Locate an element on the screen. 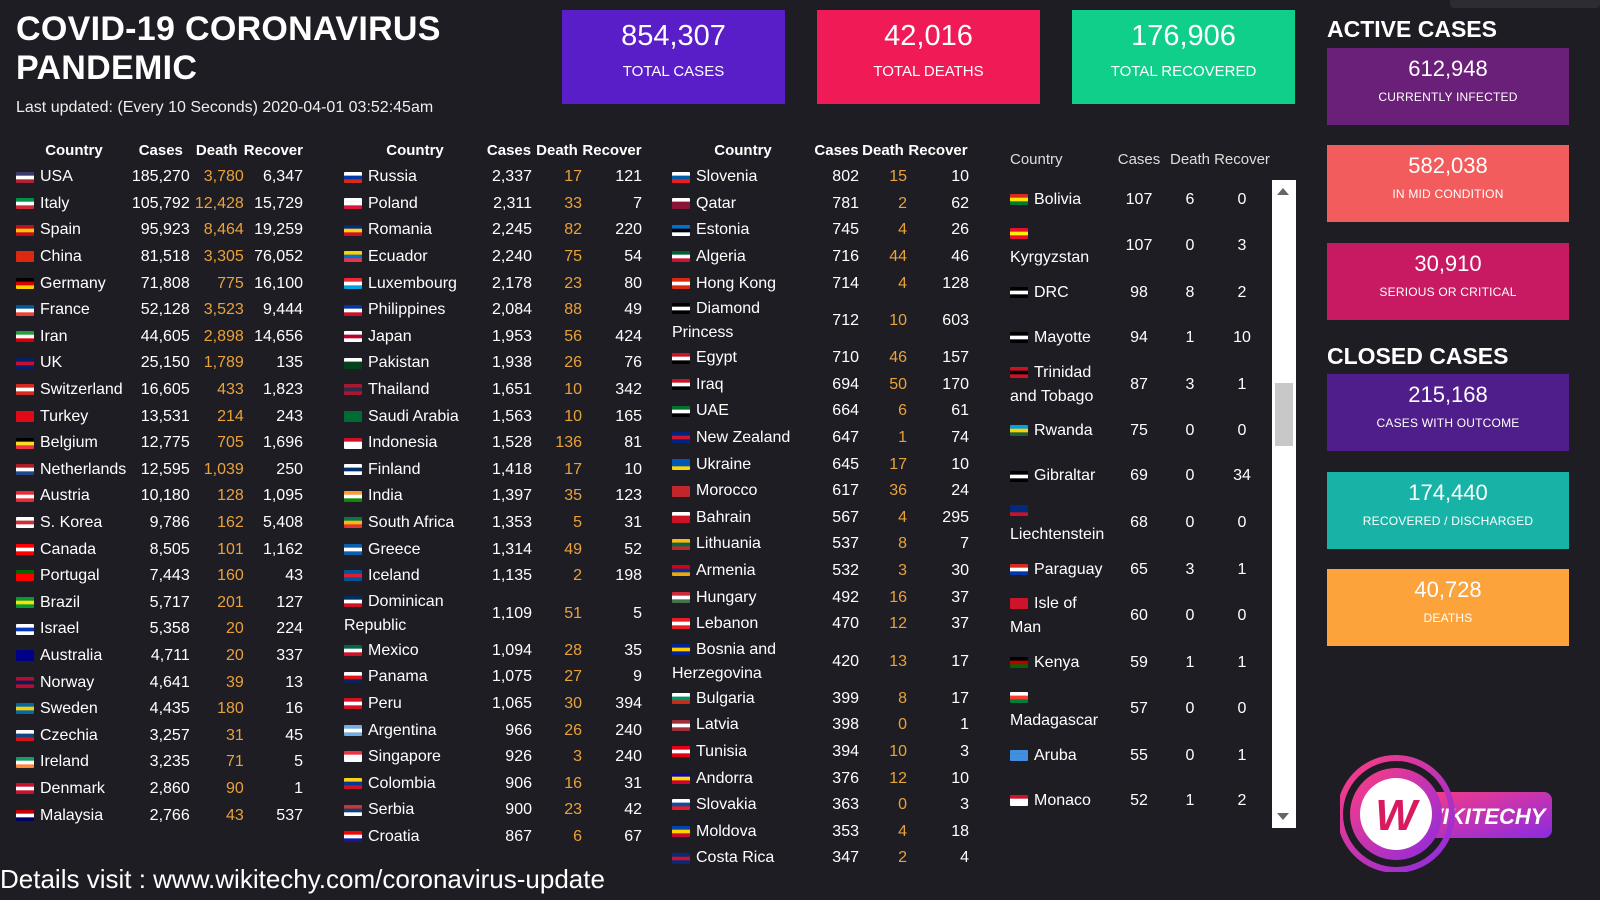 This screenshot has height=900, width=1600. recover-cell: 52 is located at coordinates (633, 549).